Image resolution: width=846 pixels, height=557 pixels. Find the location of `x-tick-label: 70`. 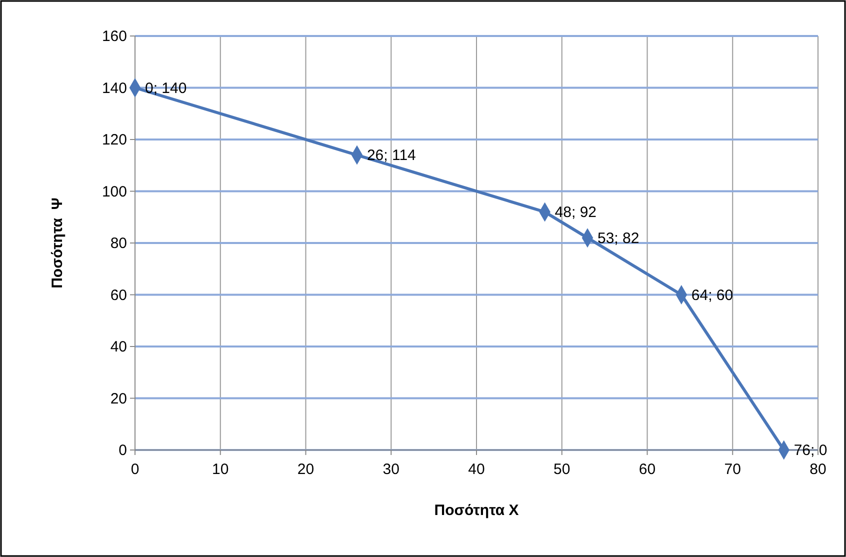

x-tick-label: 70 is located at coordinates (732, 469).